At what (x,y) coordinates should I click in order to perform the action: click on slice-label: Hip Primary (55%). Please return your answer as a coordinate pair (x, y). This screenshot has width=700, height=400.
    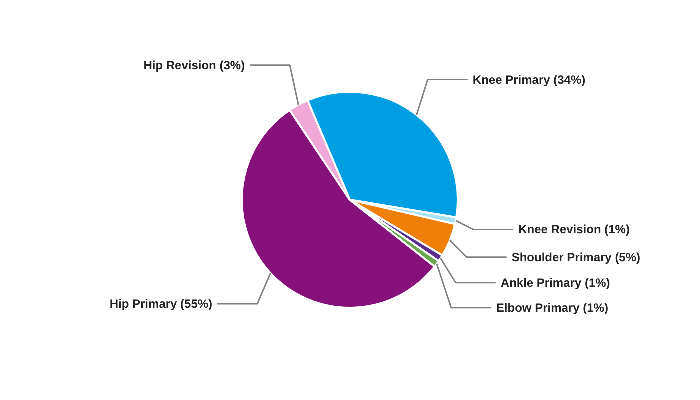
    Looking at the image, I should click on (161, 303).